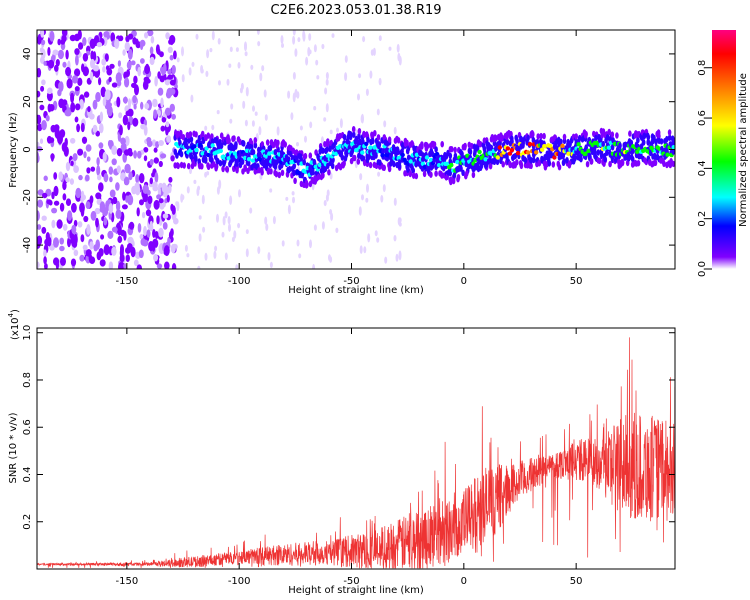  Describe the element at coordinates (356, 290) in the screenshot. I see `spectrogram-x-axis-label: Height of straight line (km)` at that location.